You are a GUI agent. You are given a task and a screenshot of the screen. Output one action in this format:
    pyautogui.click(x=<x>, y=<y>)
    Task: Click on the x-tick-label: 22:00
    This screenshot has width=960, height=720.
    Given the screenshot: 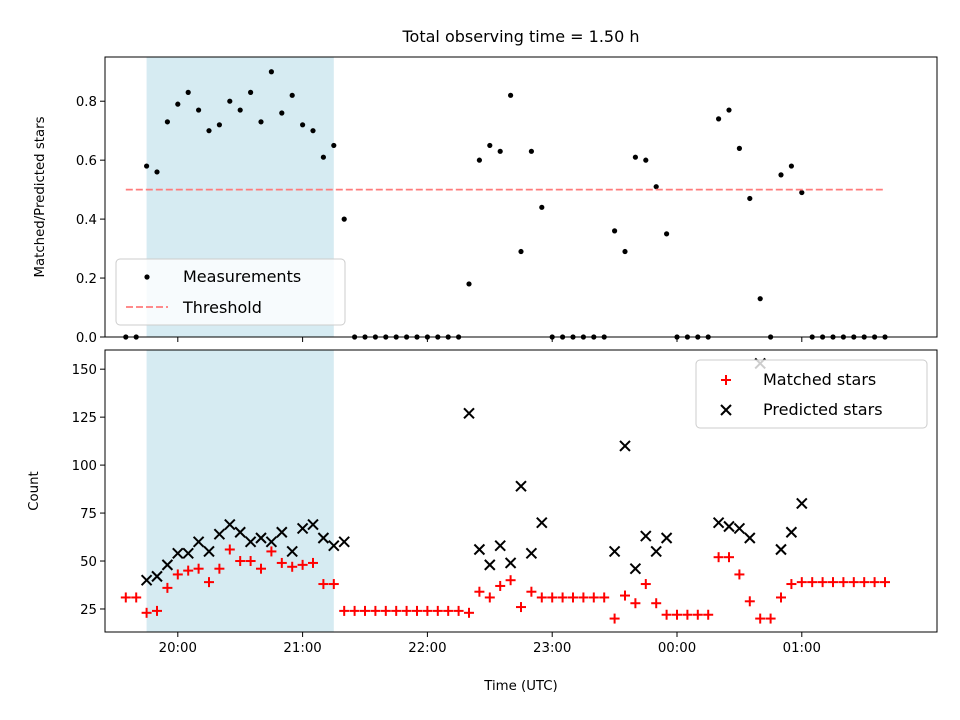 What is the action you would take?
    pyautogui.click(x=427, y=648)
    